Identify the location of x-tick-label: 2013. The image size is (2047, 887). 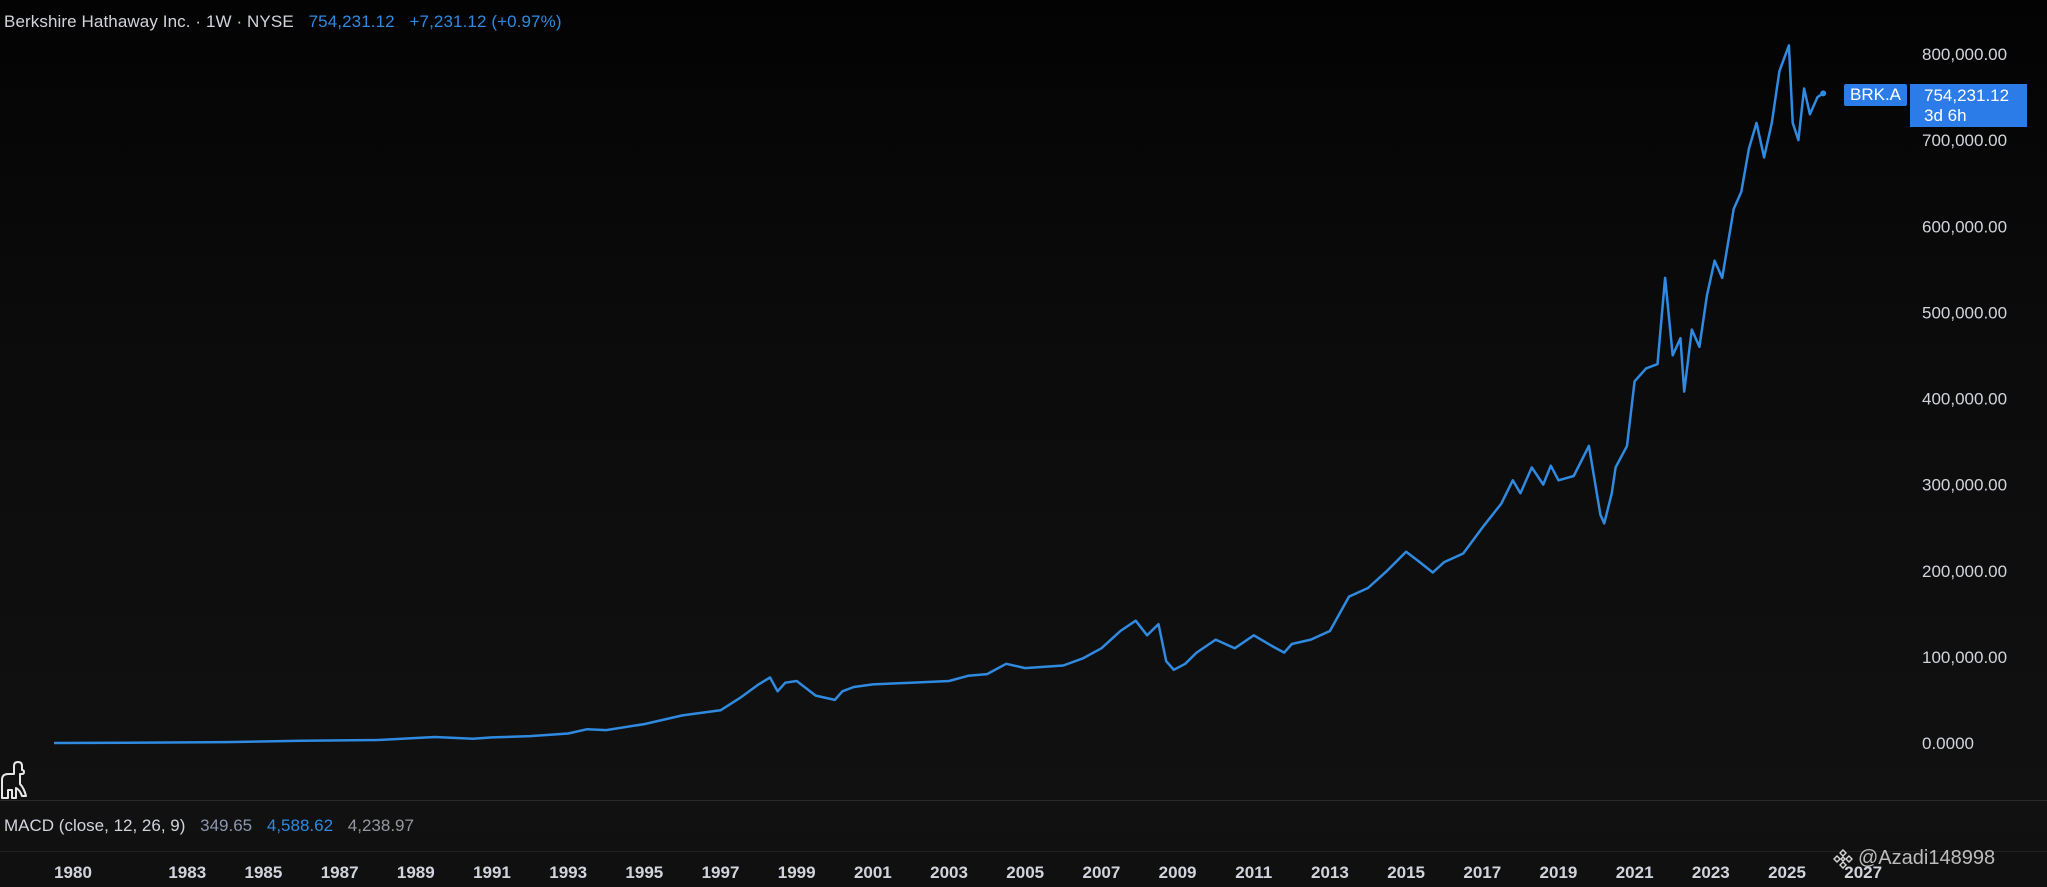
(1330, 872).